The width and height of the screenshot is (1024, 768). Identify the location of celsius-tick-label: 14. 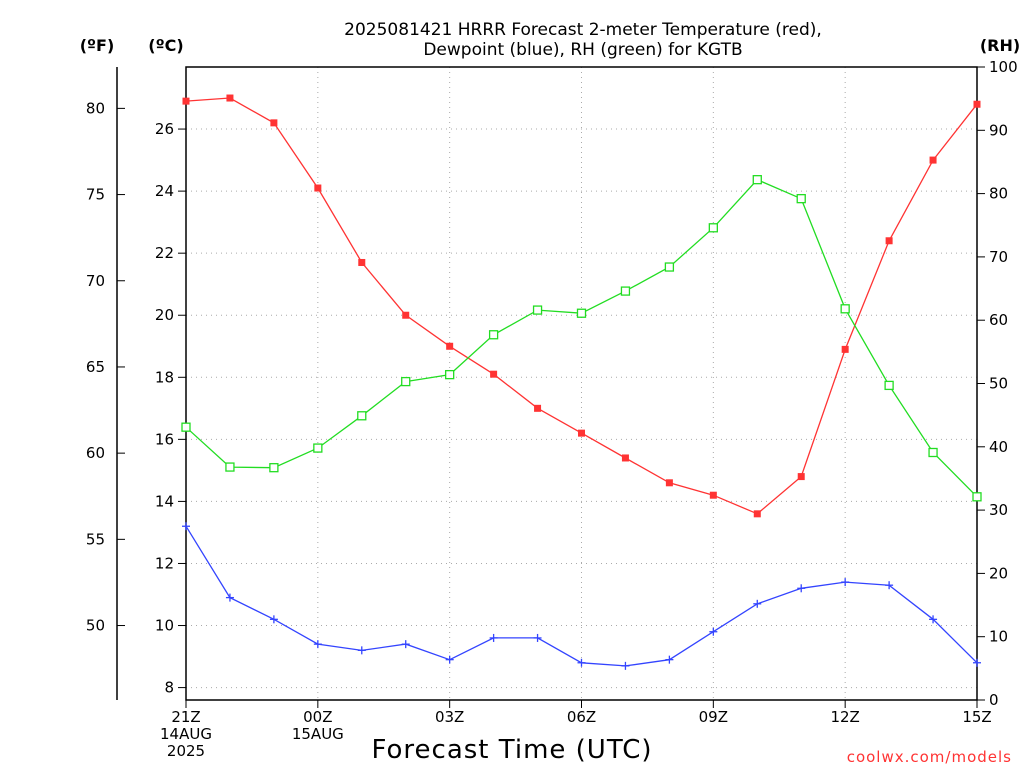
(164, 501).